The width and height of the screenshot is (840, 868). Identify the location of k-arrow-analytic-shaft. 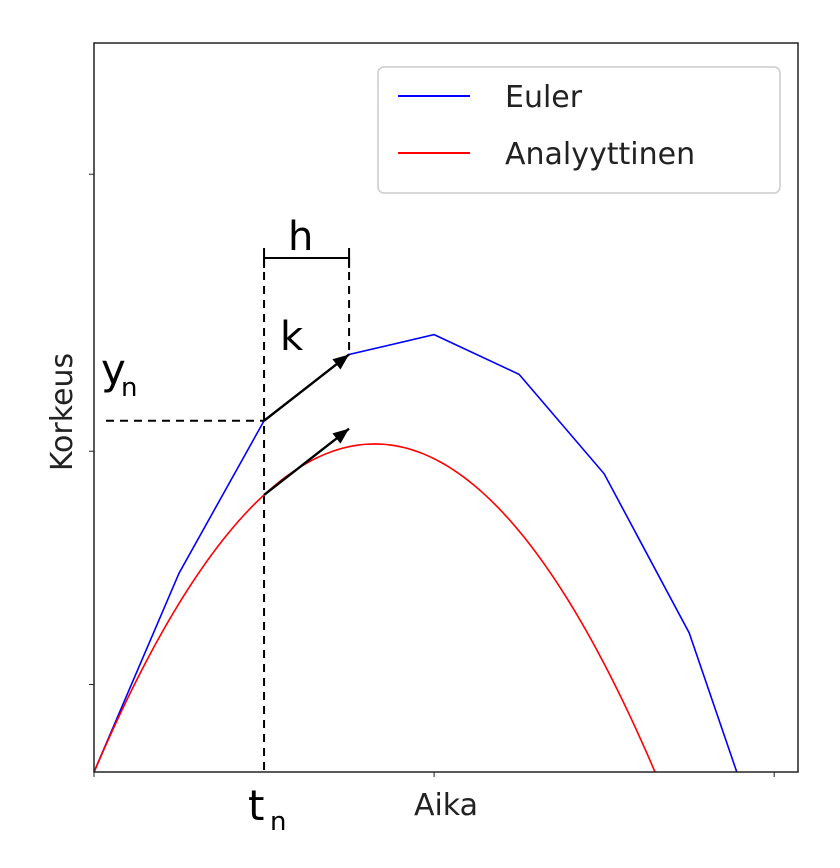
(306, 461).